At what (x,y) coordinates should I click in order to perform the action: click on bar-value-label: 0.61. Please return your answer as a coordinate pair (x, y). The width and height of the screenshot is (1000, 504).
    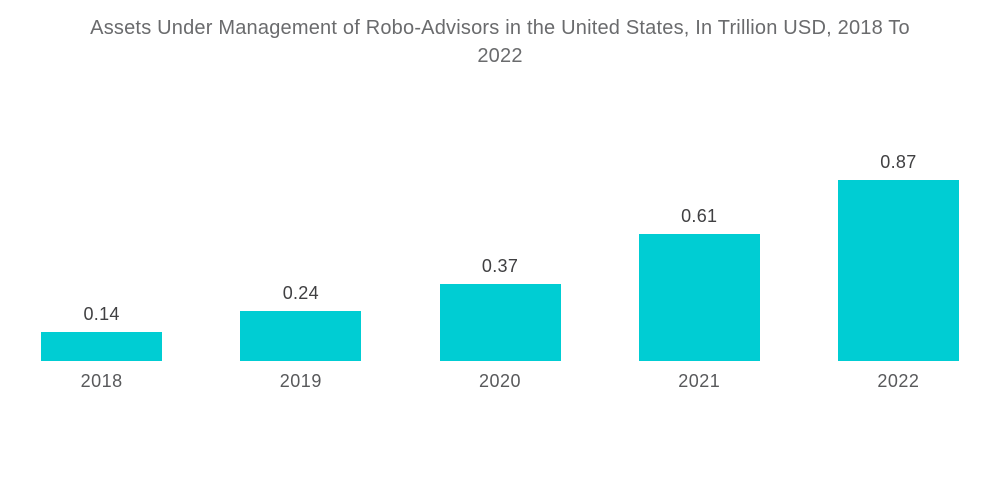
    Looking at the image, I should click on (699, 216).